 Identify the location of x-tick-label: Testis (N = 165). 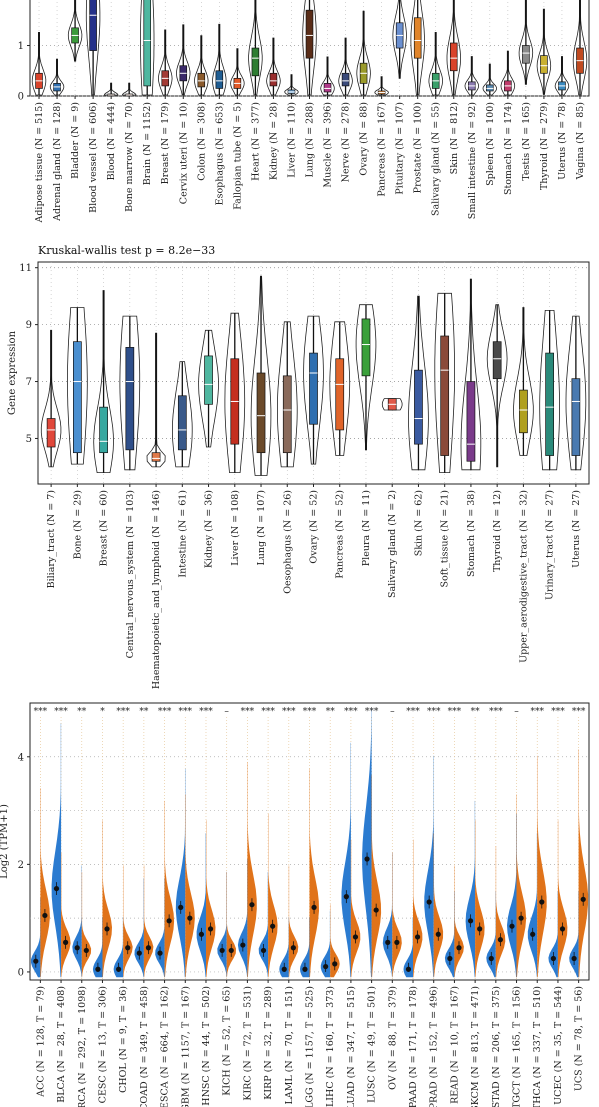
(526, 141).